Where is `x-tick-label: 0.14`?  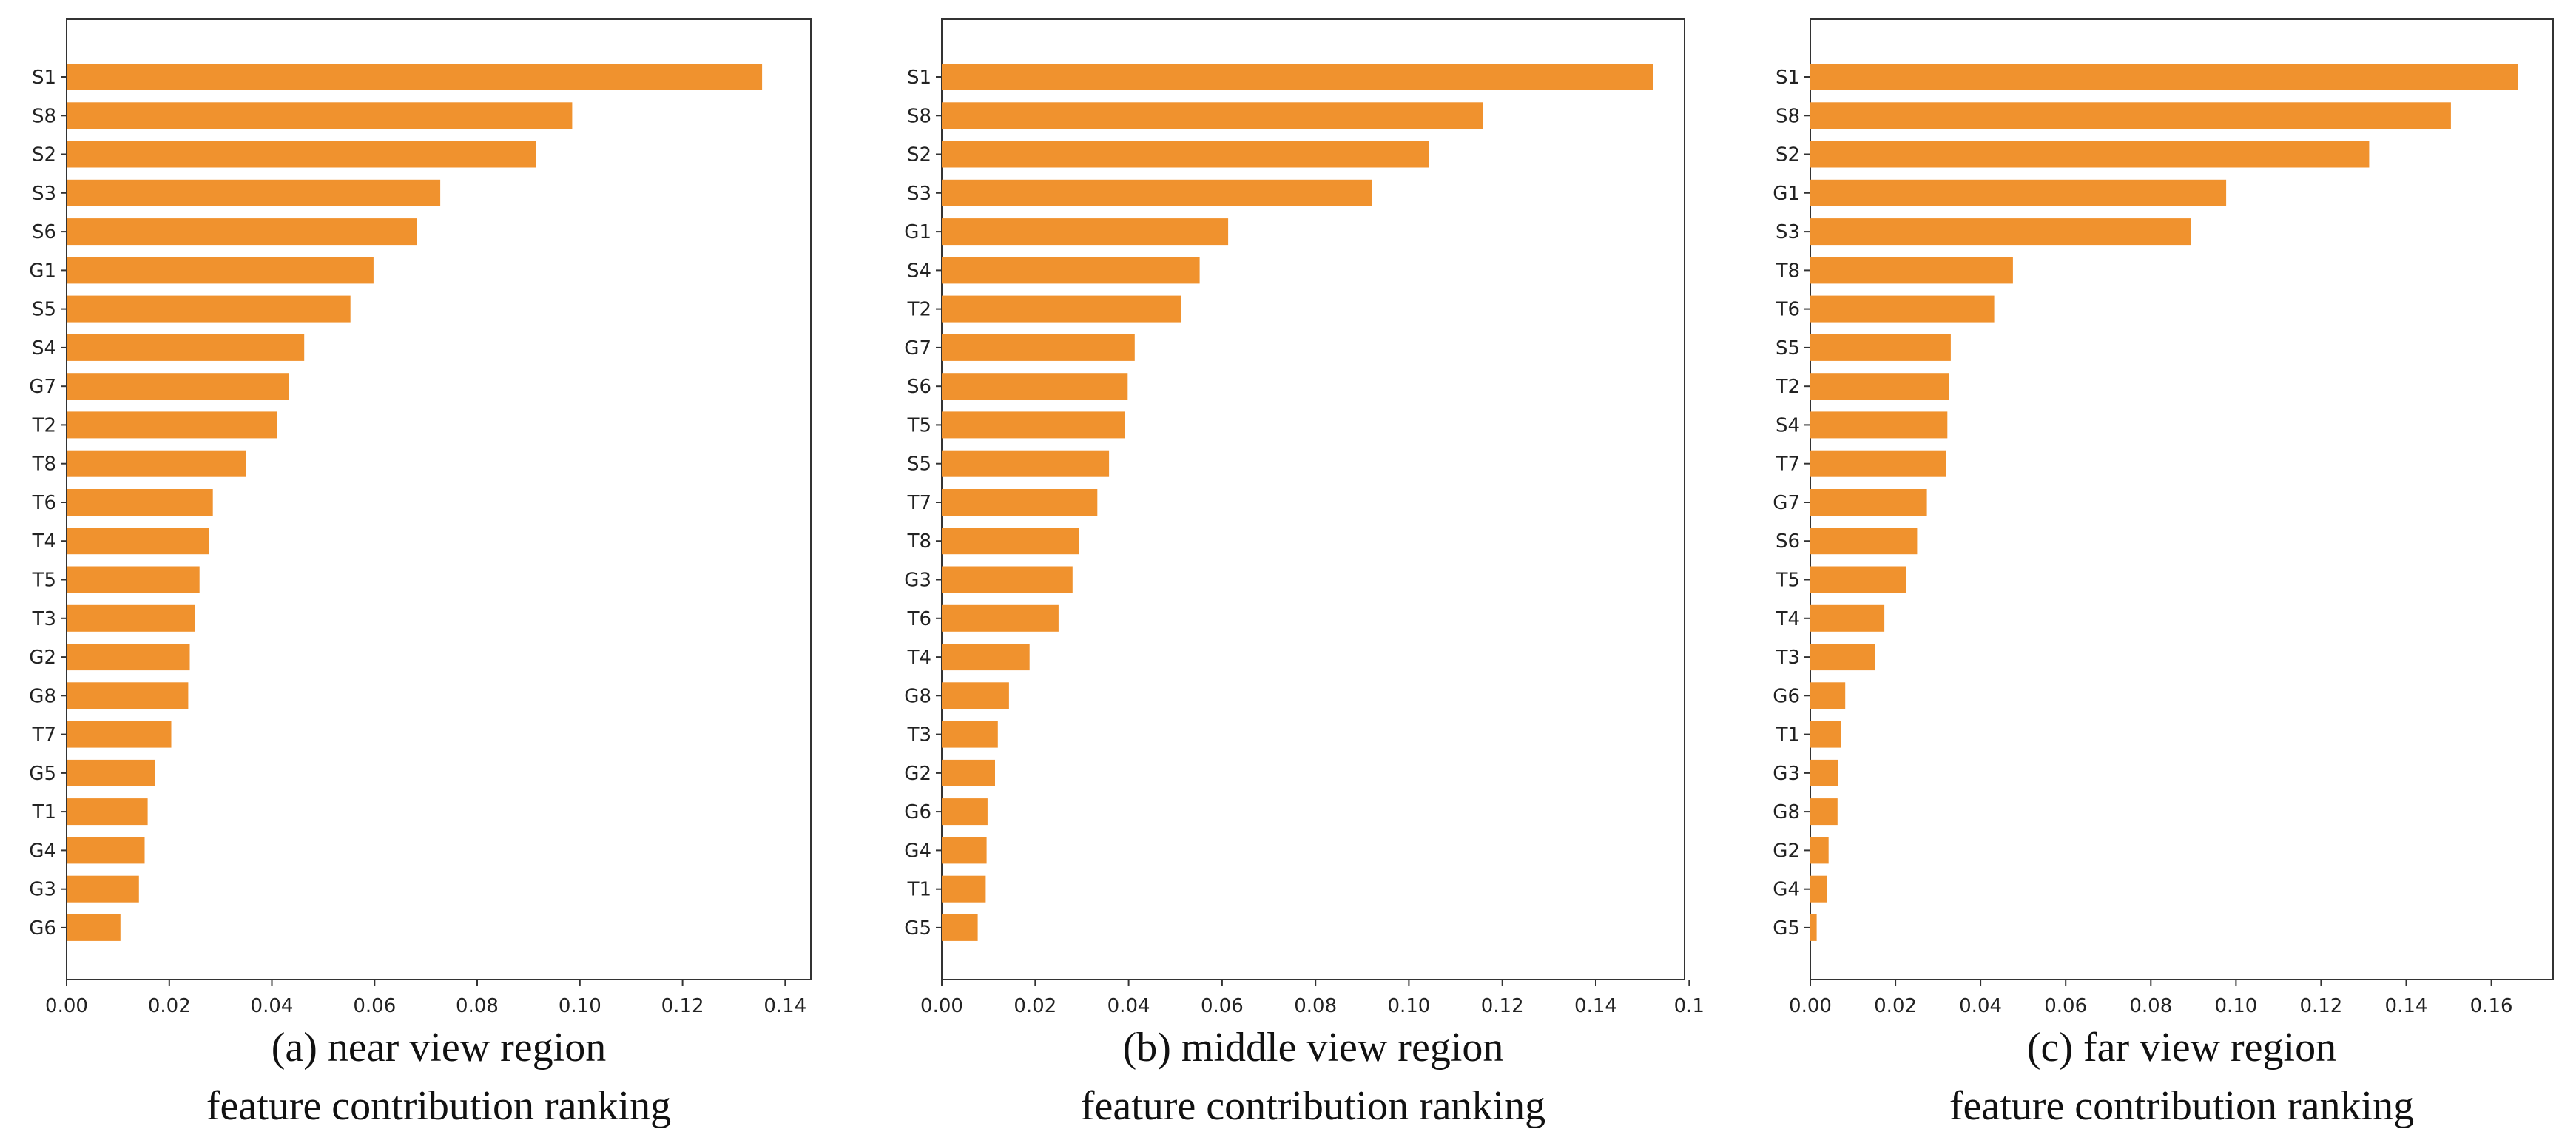 x-tick-label: 0.14 is located at coordinates (2406, 1006).